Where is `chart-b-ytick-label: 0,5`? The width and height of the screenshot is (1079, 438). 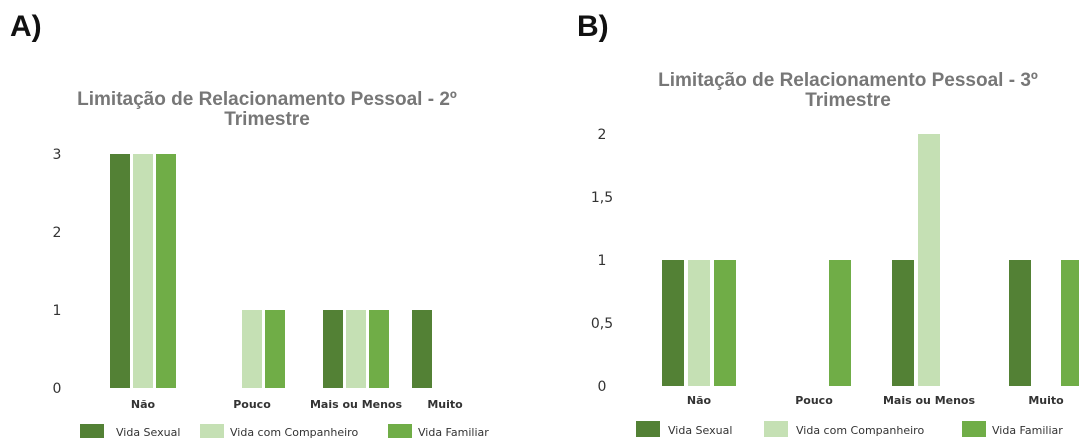 chart-b-ytick-label: 0,5 is located at coordinates (602, 324).